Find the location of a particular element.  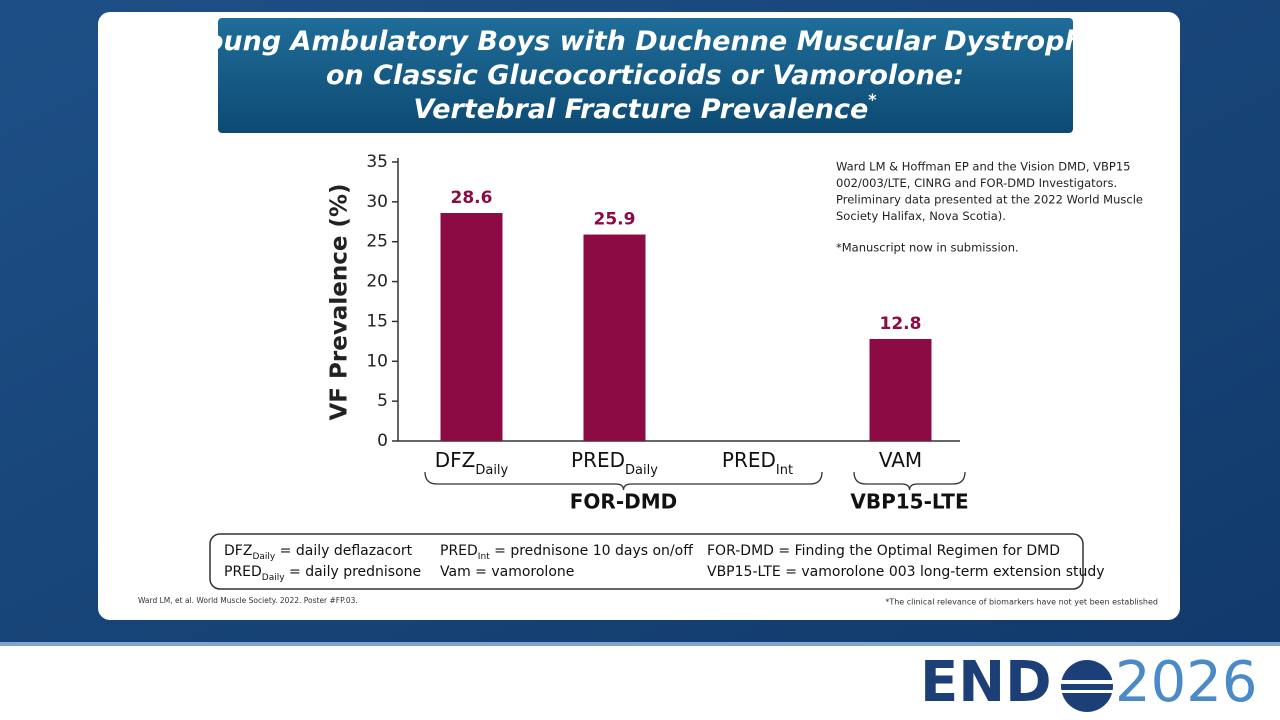

y-axis-label: VF Prevalence (%) is located at coordinates (340, 302).